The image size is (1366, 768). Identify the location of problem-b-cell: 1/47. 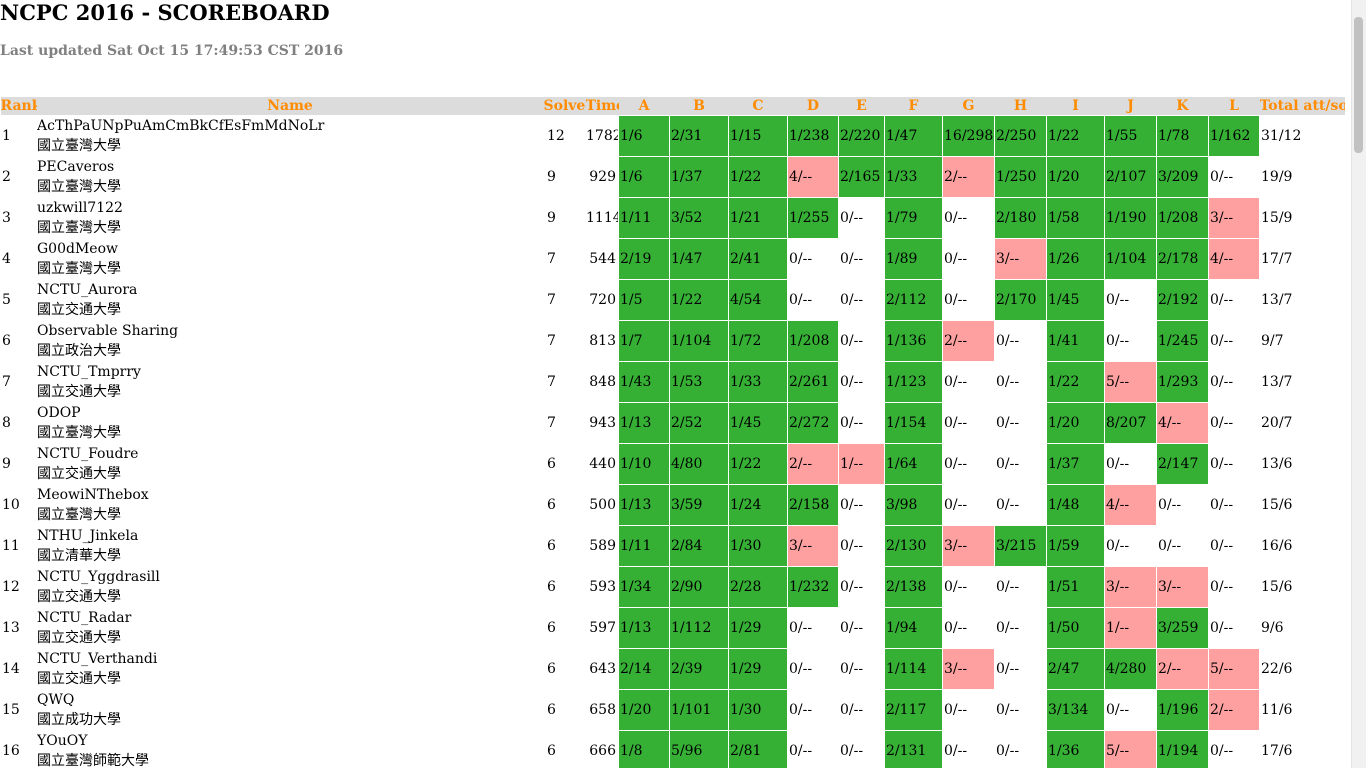
(699, 259).